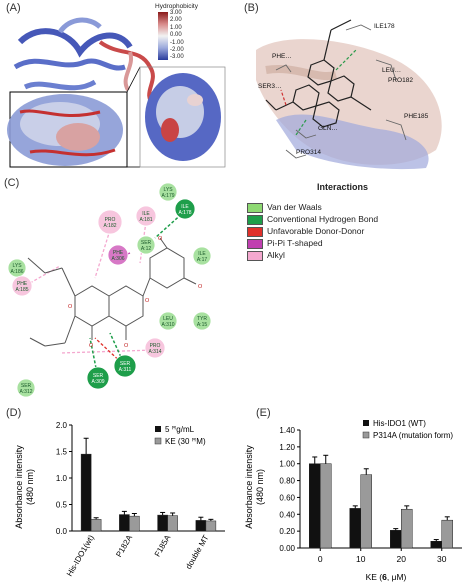  Describe the element at coordinates (202, 260) in the screenshot. I see `residue-number: A:17` at that location.